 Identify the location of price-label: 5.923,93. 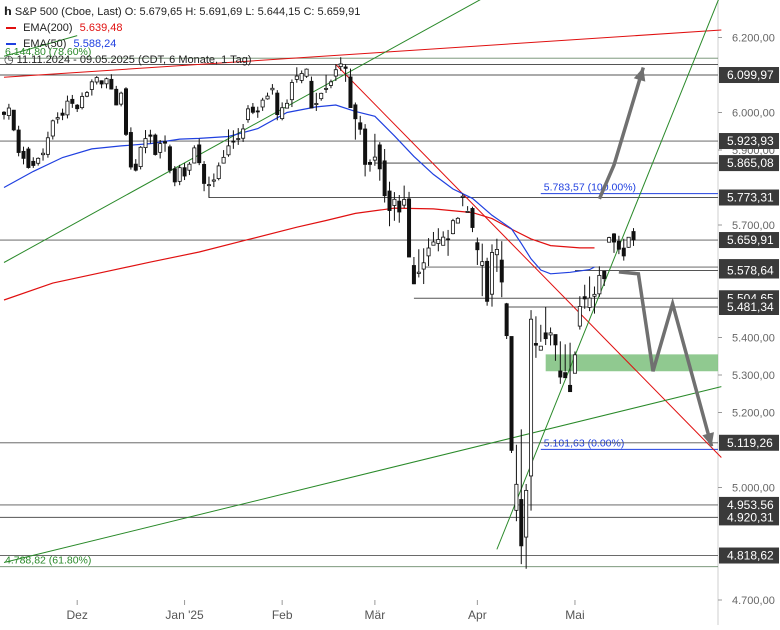
(750, 141).